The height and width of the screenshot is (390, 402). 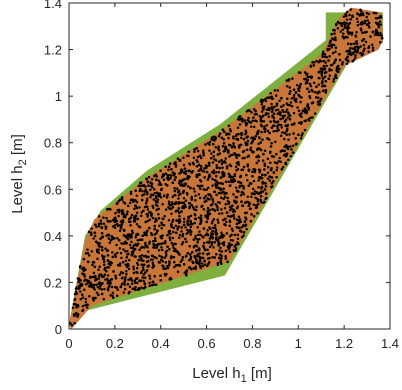 What do you see at coordinates (53, 143) in the screenshot?
I see `y-tick-label: 0.8` at bounding box center [53, 143].